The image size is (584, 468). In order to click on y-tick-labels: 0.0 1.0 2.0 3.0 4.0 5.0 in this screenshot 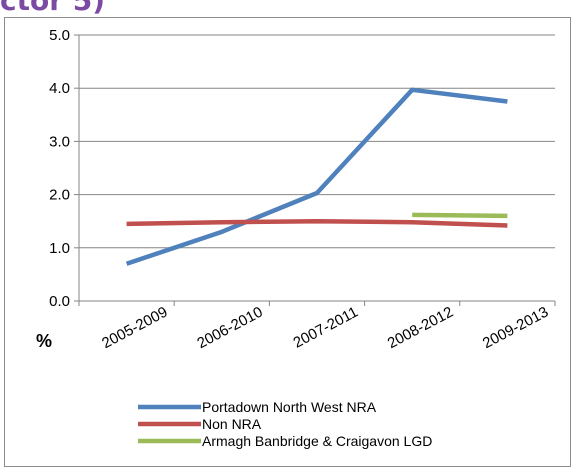, I will do `click(59, 168)`.